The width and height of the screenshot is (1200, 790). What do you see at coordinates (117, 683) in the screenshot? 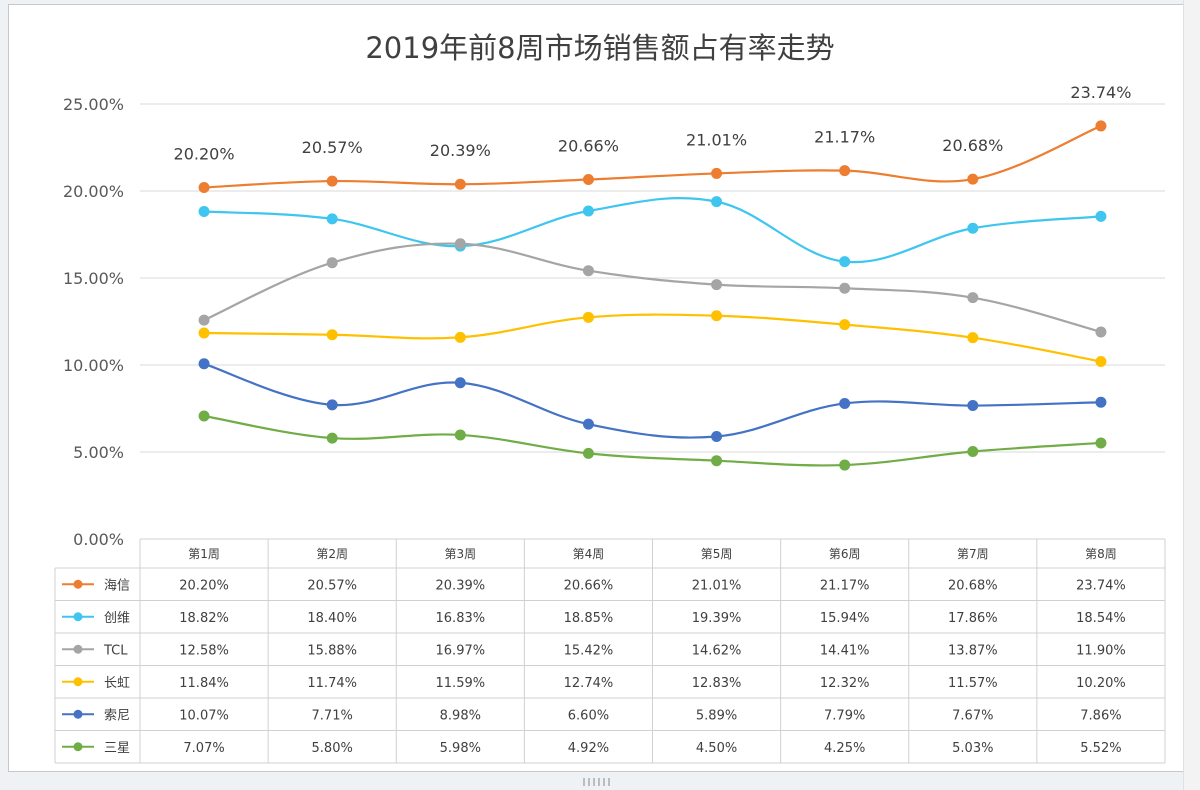
I see `legend-name: 长虹` at bounding box center [117, 683].